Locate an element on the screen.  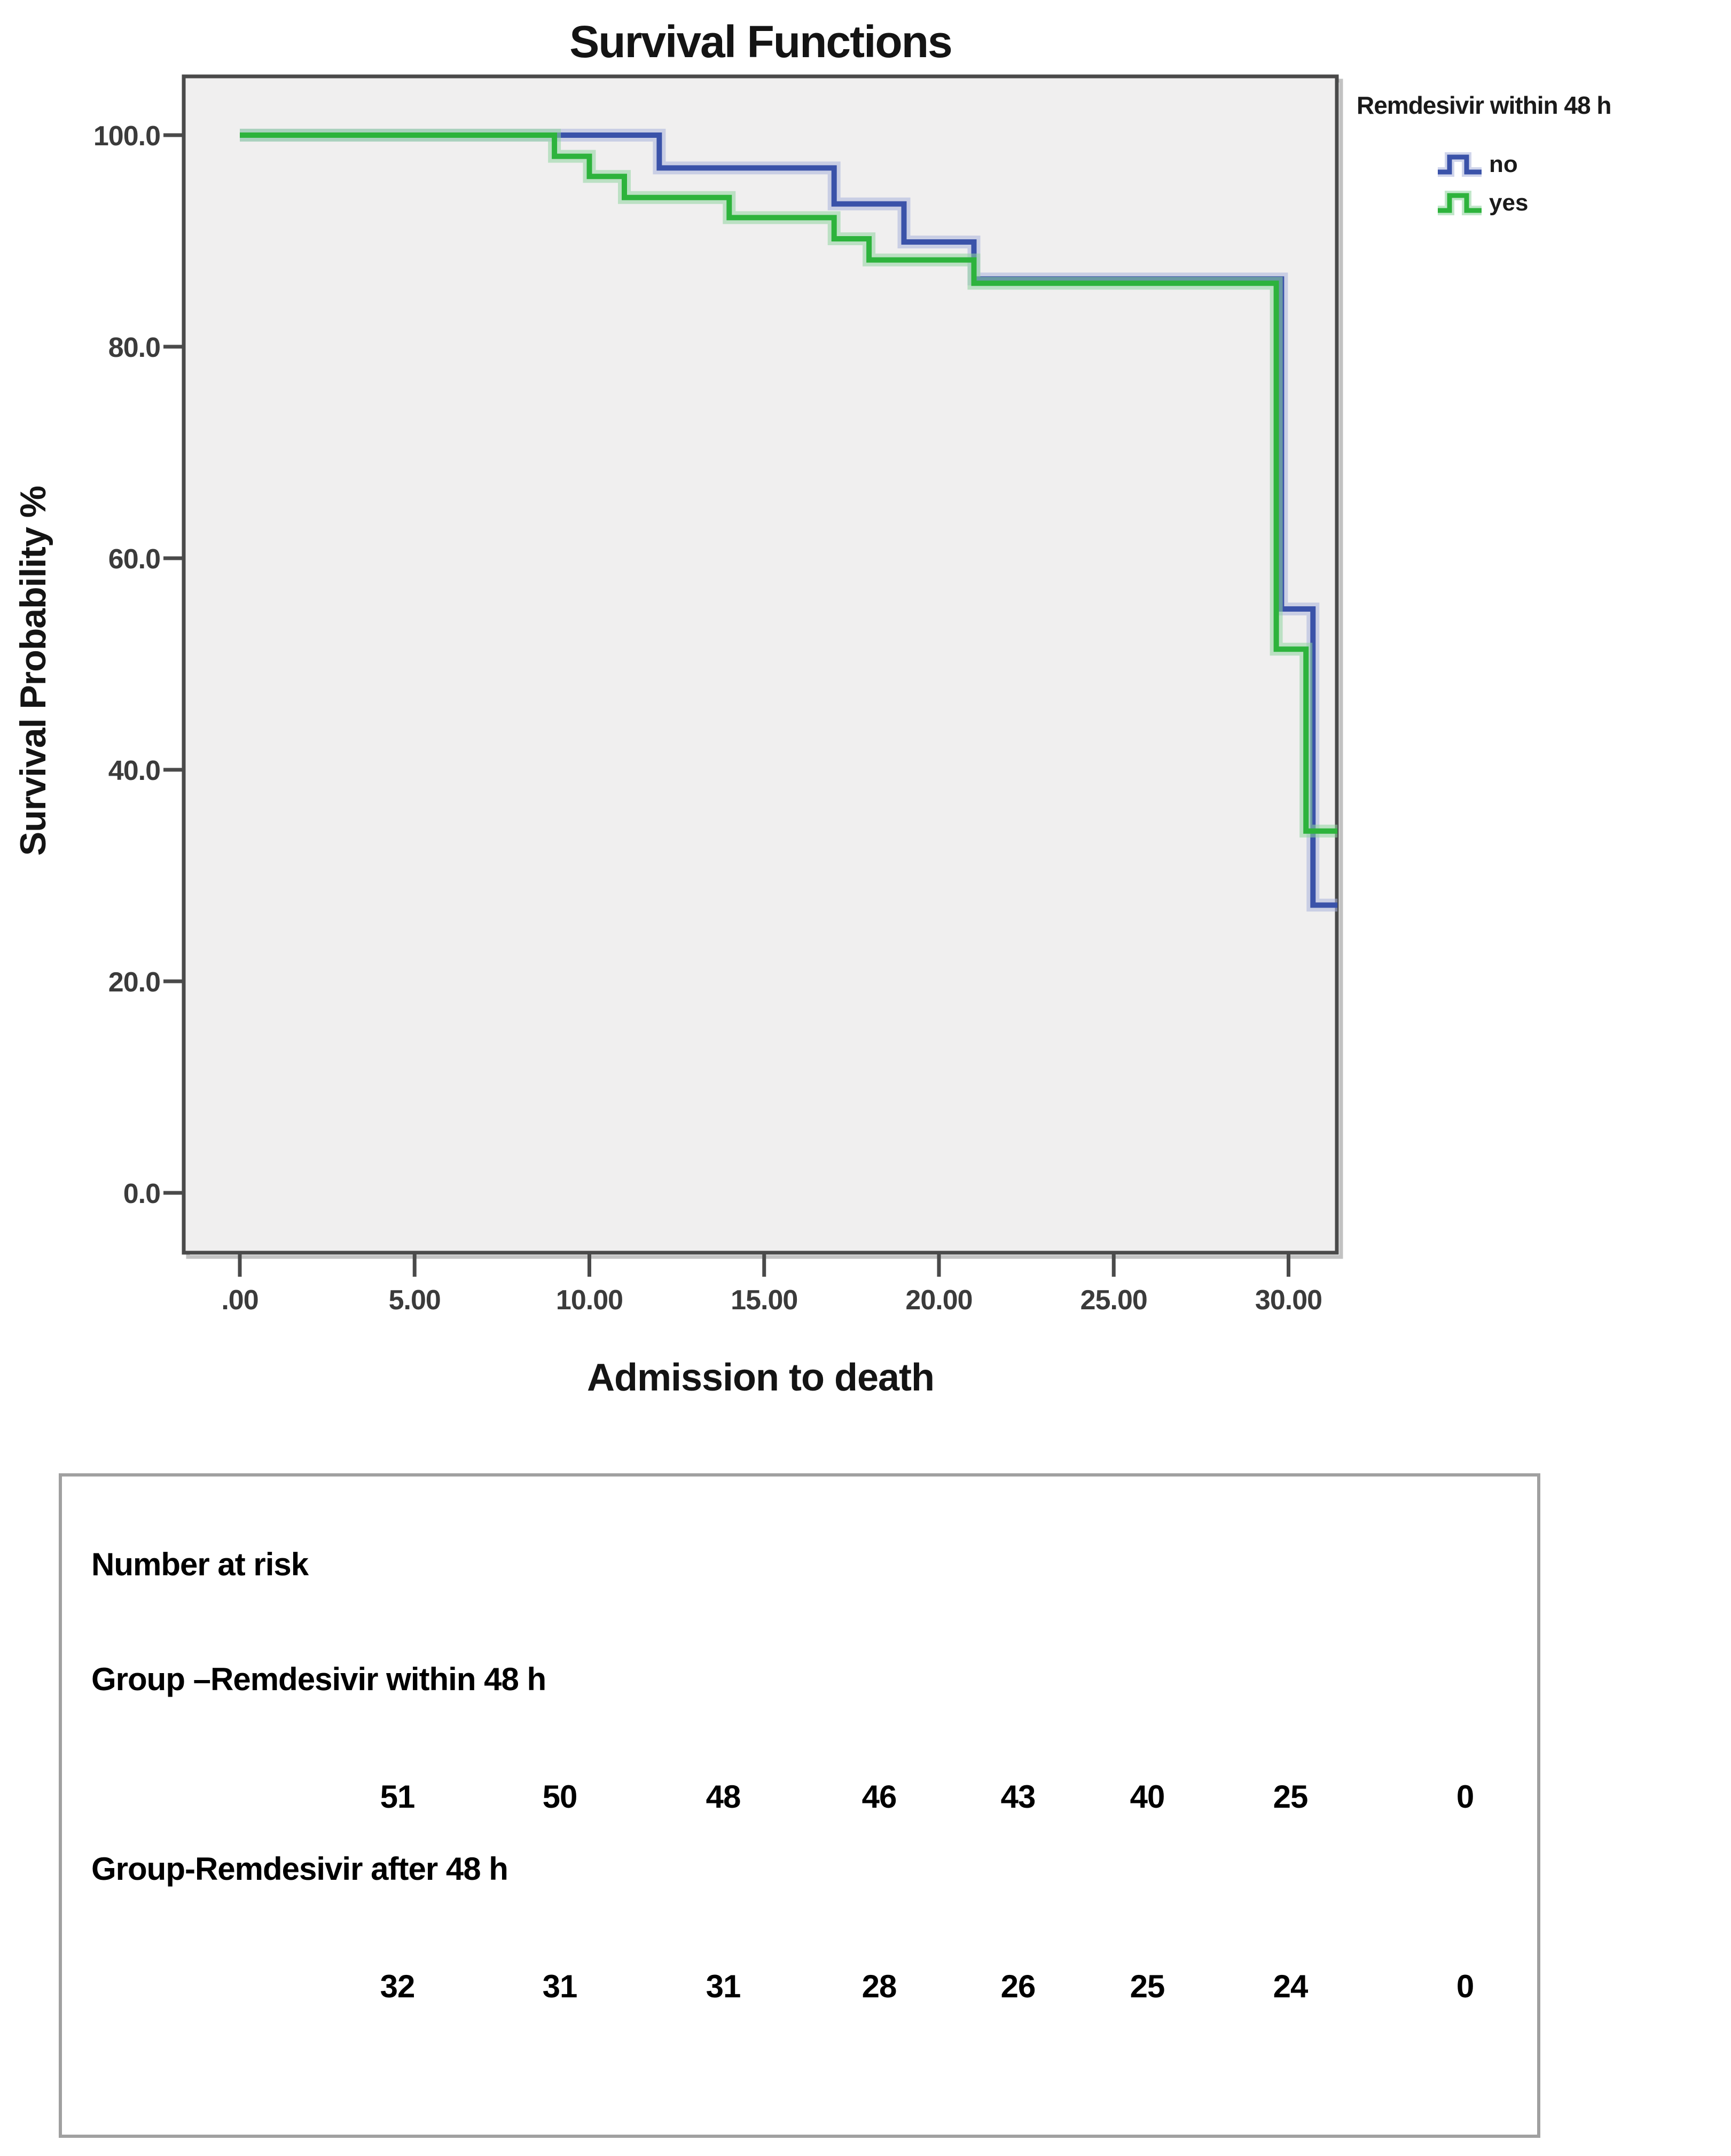
chart-title: Survival Functions is located at coordinates (761, 42).